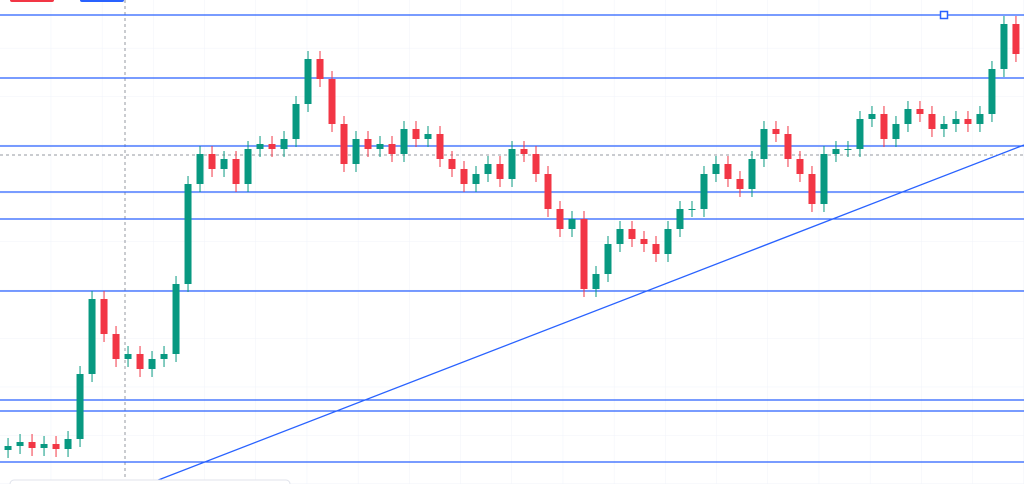  What do you see at coordinates (944, 15) in the screenshot?
I see `drawing-handle` at bounding box center [944, 15].